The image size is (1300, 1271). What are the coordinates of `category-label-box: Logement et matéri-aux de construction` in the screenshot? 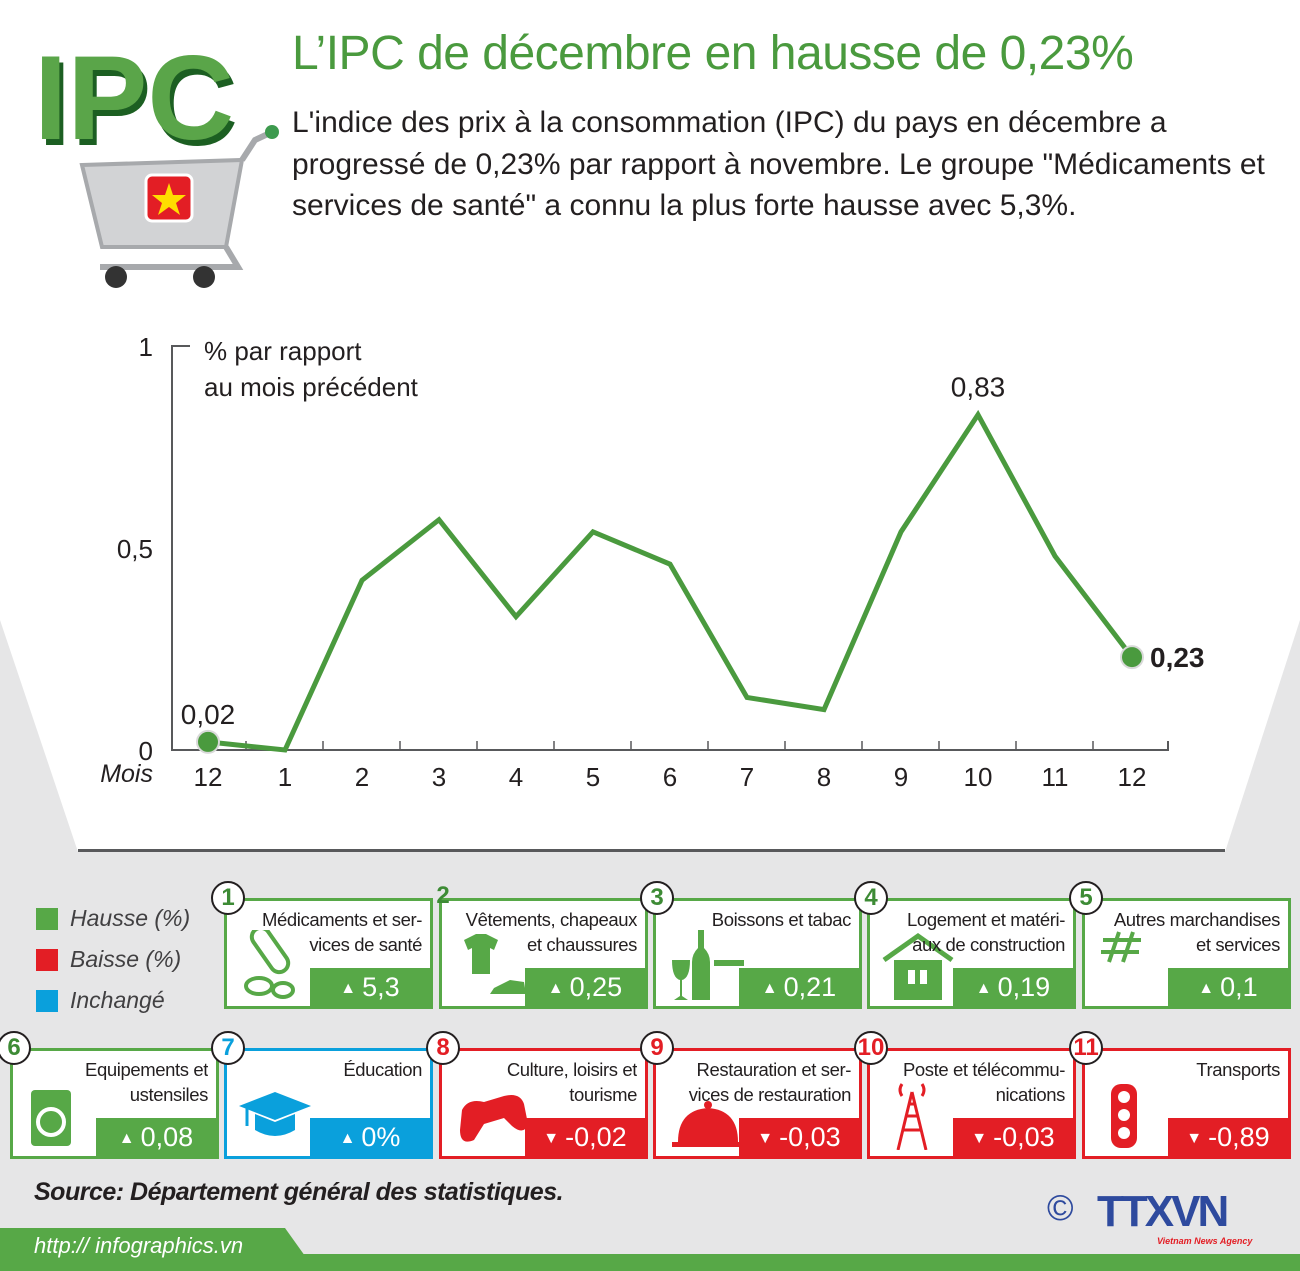 It's located at (967, 932).